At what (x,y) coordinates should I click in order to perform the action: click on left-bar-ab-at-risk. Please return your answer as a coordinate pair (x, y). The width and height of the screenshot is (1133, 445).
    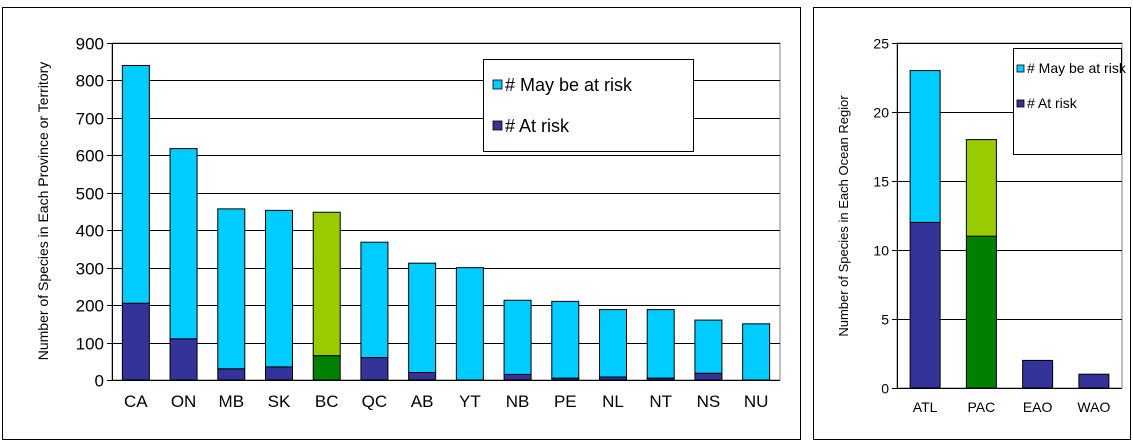
    Looking at the image, I should click on (422, 376).